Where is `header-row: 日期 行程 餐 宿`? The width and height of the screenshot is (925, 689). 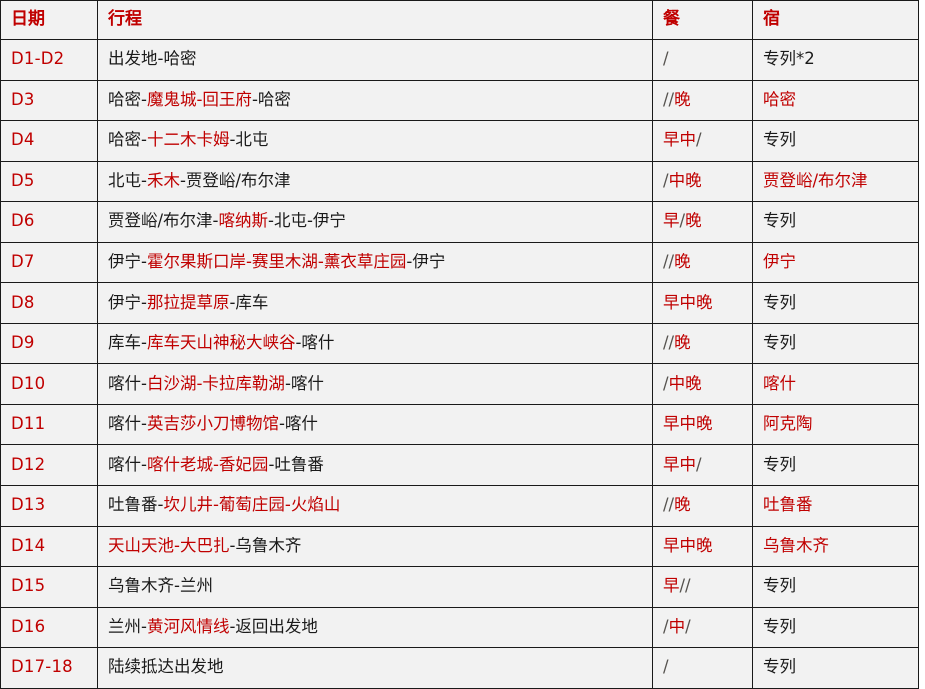 header-row: 日期 行程 餐 宿 is located at coordinates (459, 20).